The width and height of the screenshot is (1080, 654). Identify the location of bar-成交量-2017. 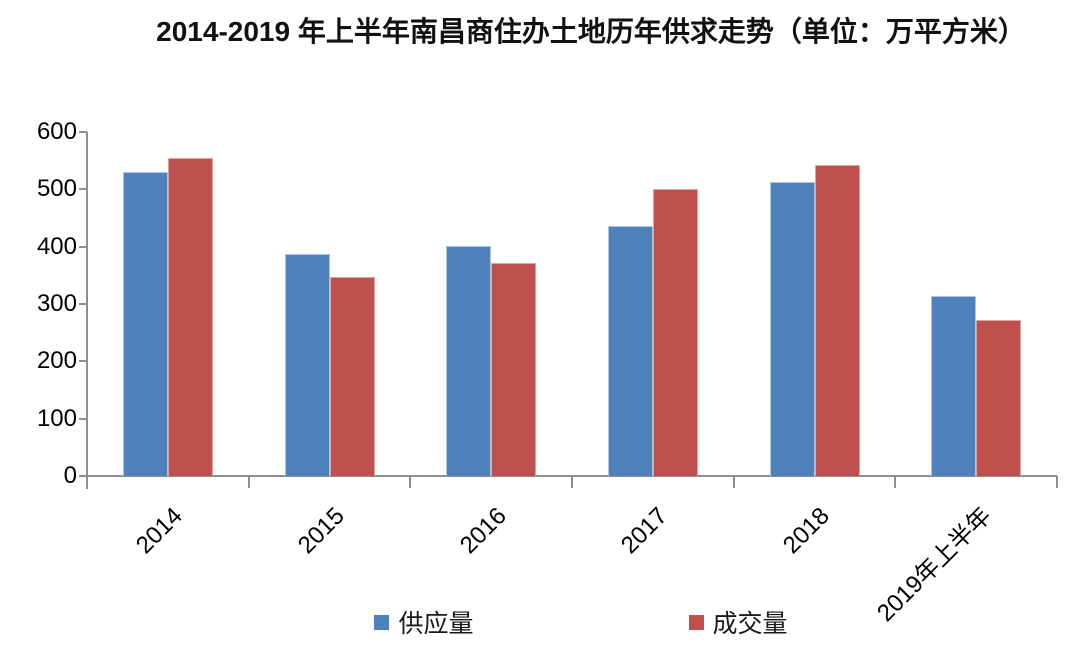
(675, 332).